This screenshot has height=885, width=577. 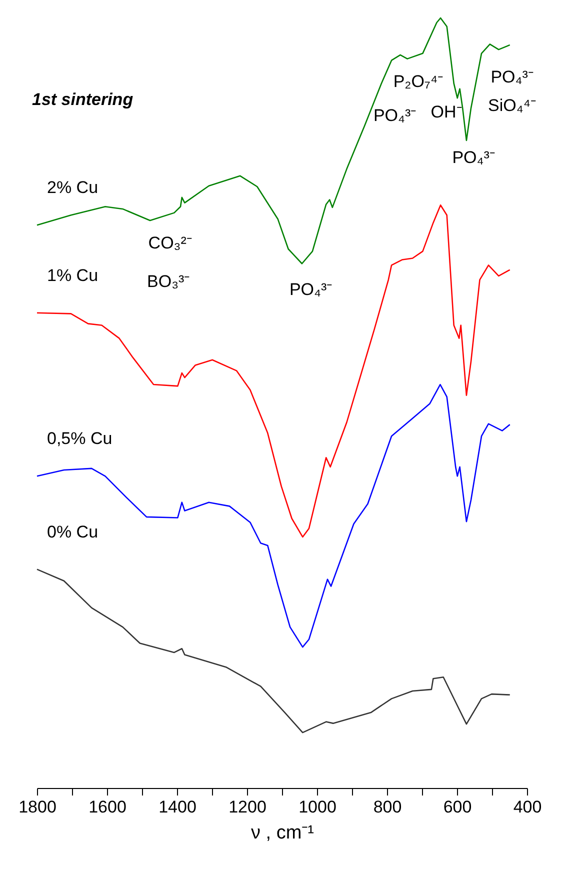 What do you see at coordinates (317, 807) in the screenshot?
I see `x-tick-label: 1000` at bounding box center [317, 807].